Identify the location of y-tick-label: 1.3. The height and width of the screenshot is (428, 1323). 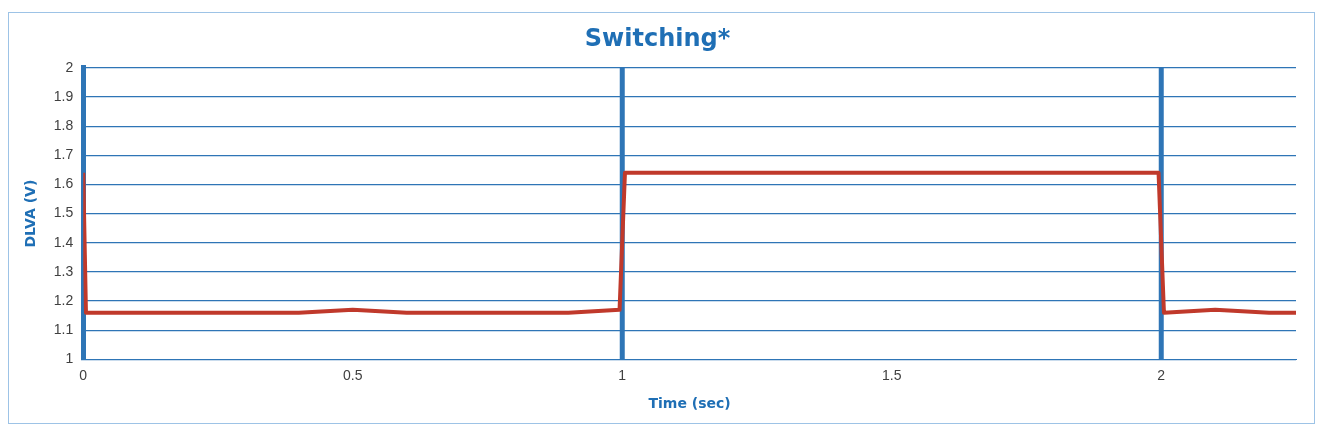
(63, 270).